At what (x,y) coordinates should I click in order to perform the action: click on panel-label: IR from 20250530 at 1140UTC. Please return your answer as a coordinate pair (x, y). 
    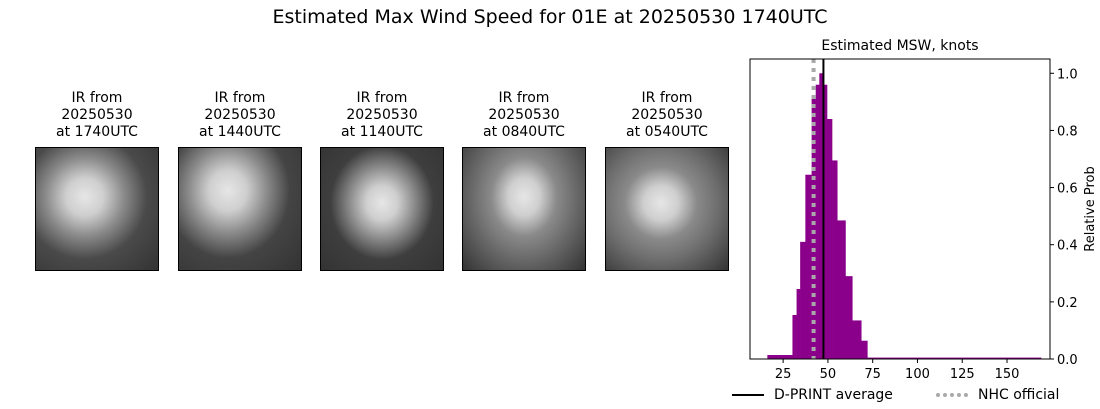
    Looking at the image, I should click on (382, 115).